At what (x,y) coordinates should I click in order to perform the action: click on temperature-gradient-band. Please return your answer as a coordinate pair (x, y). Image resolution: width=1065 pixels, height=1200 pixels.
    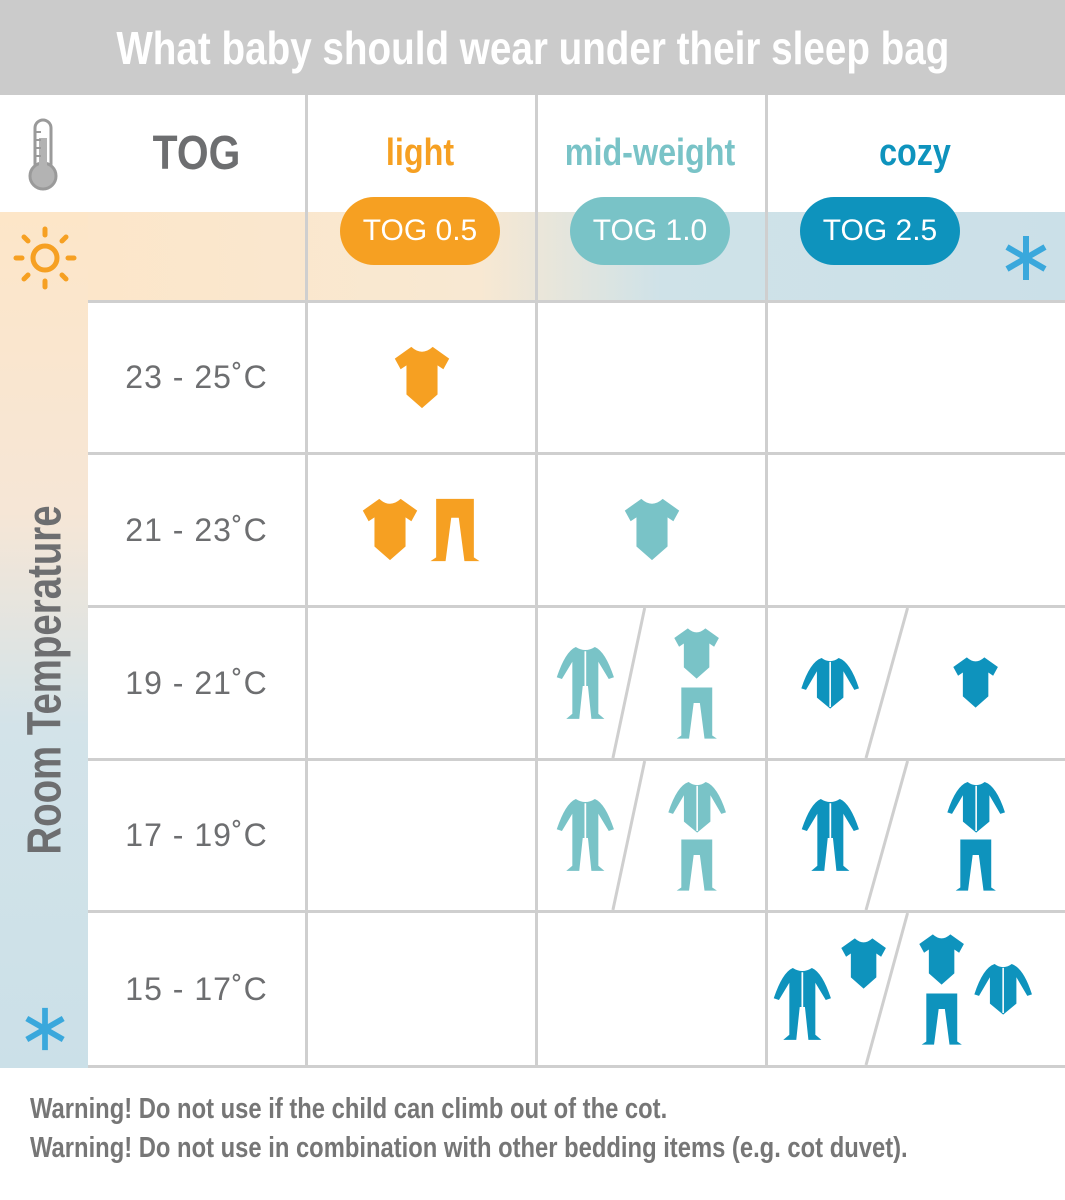
    Looking at the image, I should click on (44, 640).